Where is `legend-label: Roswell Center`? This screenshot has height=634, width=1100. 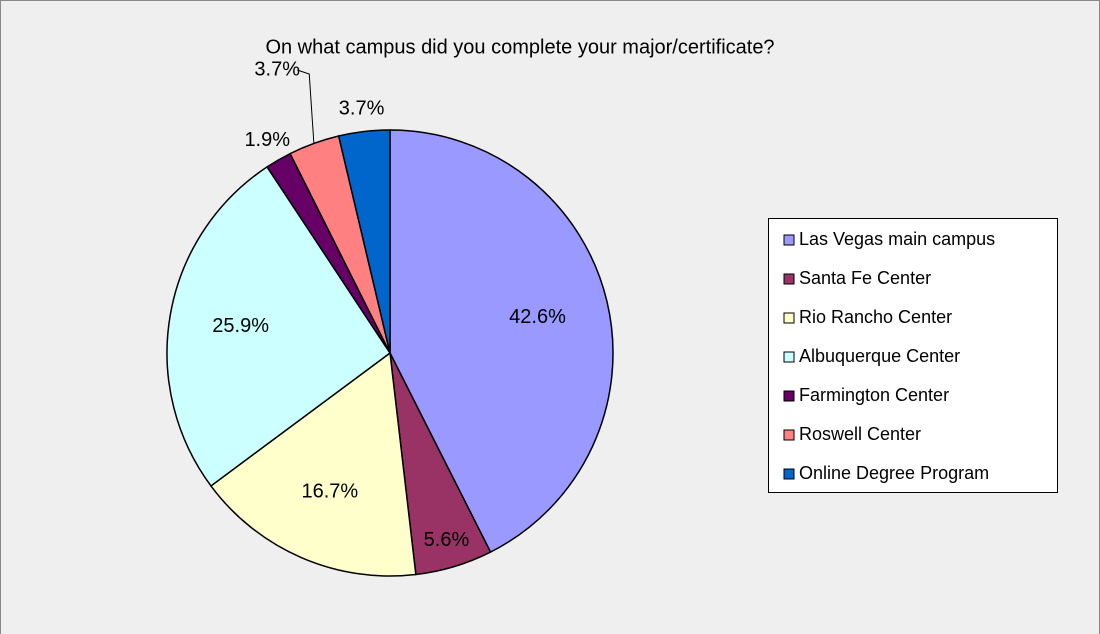
legend-label: Roswell Center is located at coordinates (860, 434).